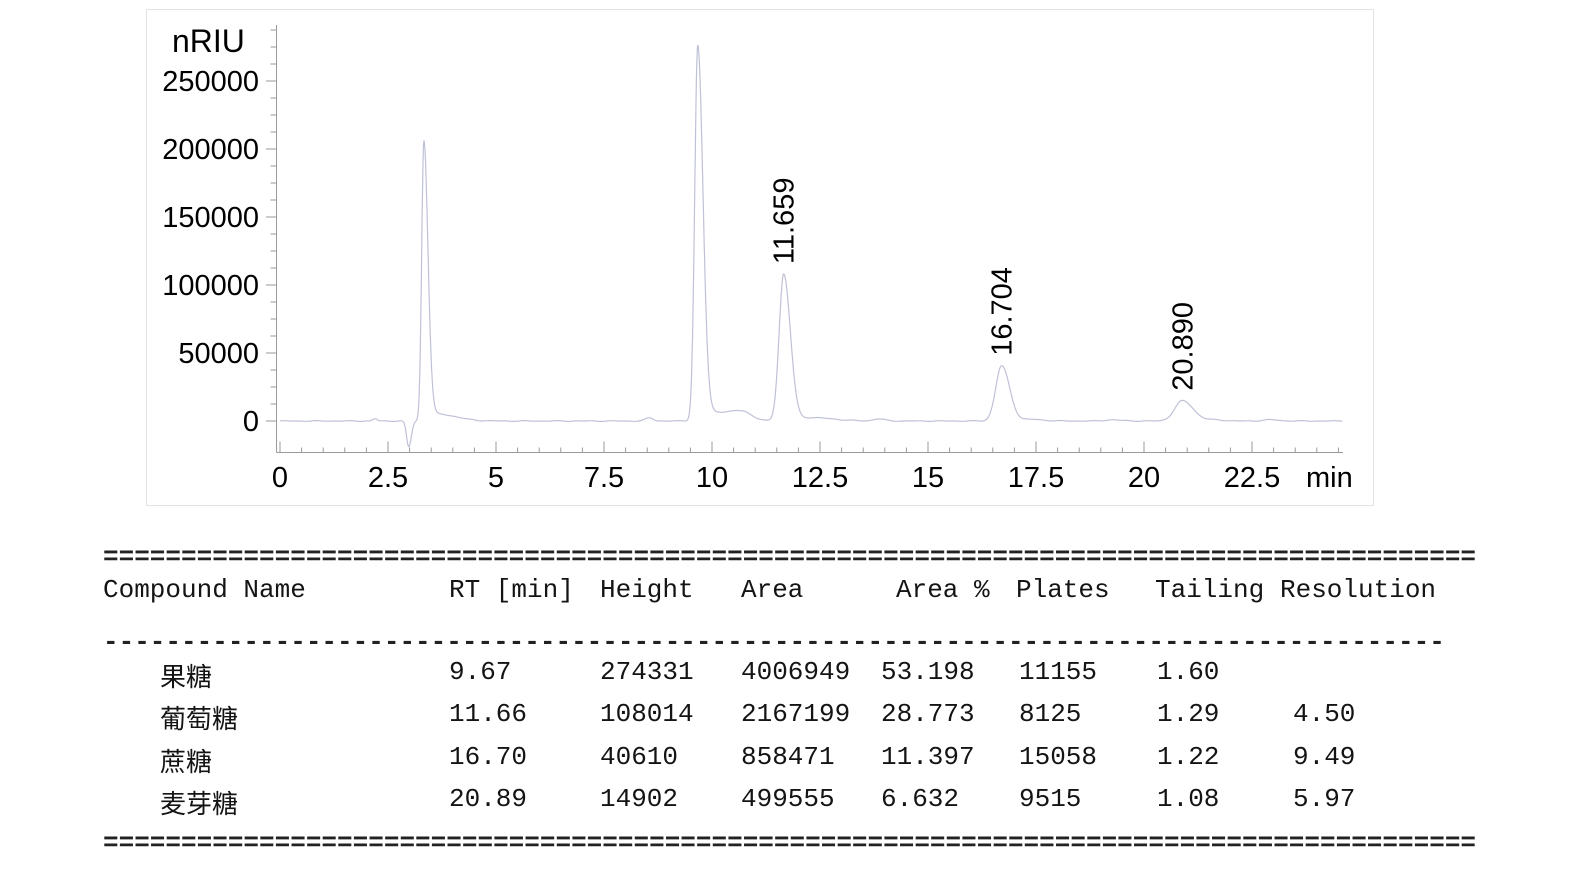 The height and width of the screenshot is (872, 1585). Describe the element at coordinates (199, 721) in the screenshot. I see `cell-compound-name: 葡萄糖` at that location.